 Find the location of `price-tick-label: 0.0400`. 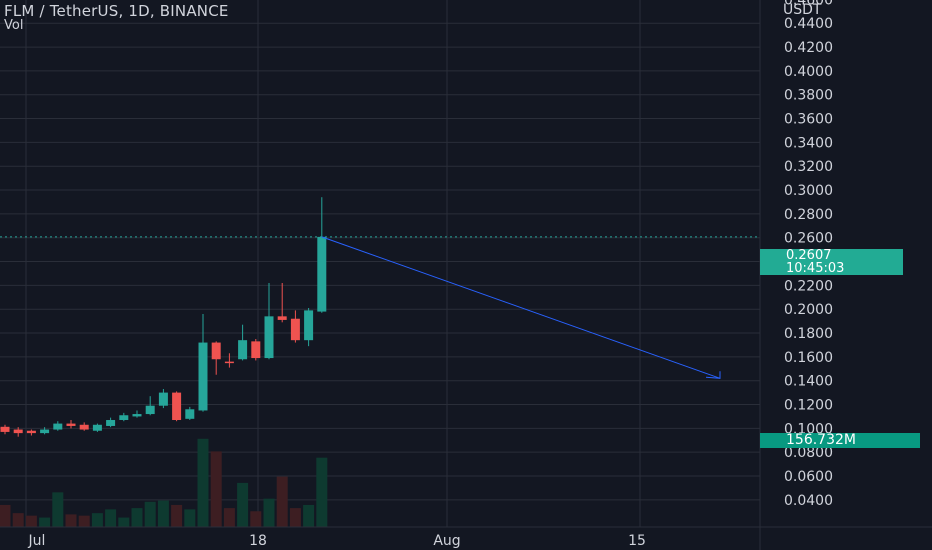

price-tick-label: 0.0400 is located at coordinates (808, 501).